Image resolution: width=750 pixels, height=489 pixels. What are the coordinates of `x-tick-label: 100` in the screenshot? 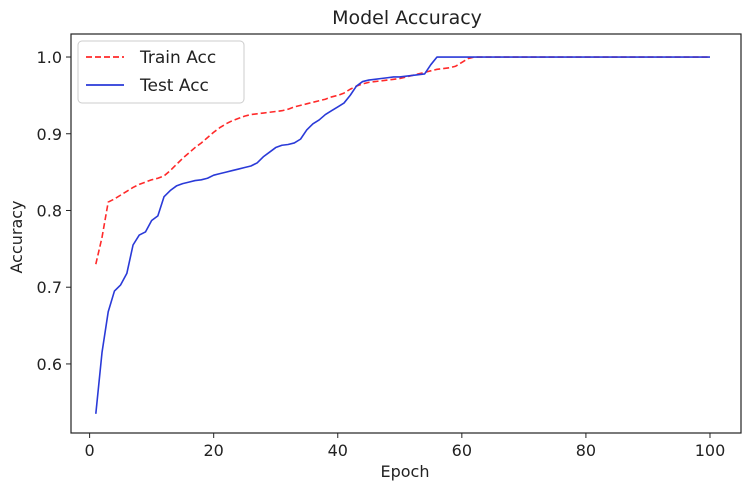 It's located at (710, 450).